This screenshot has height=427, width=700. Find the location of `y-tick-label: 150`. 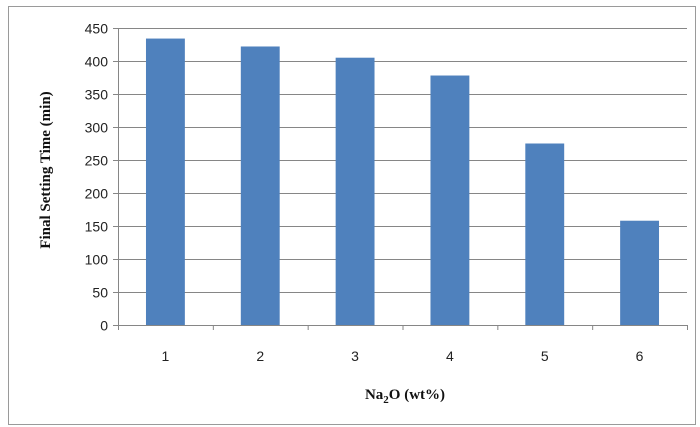

y-tick-label: 150 is located at coordinates (97, 227).